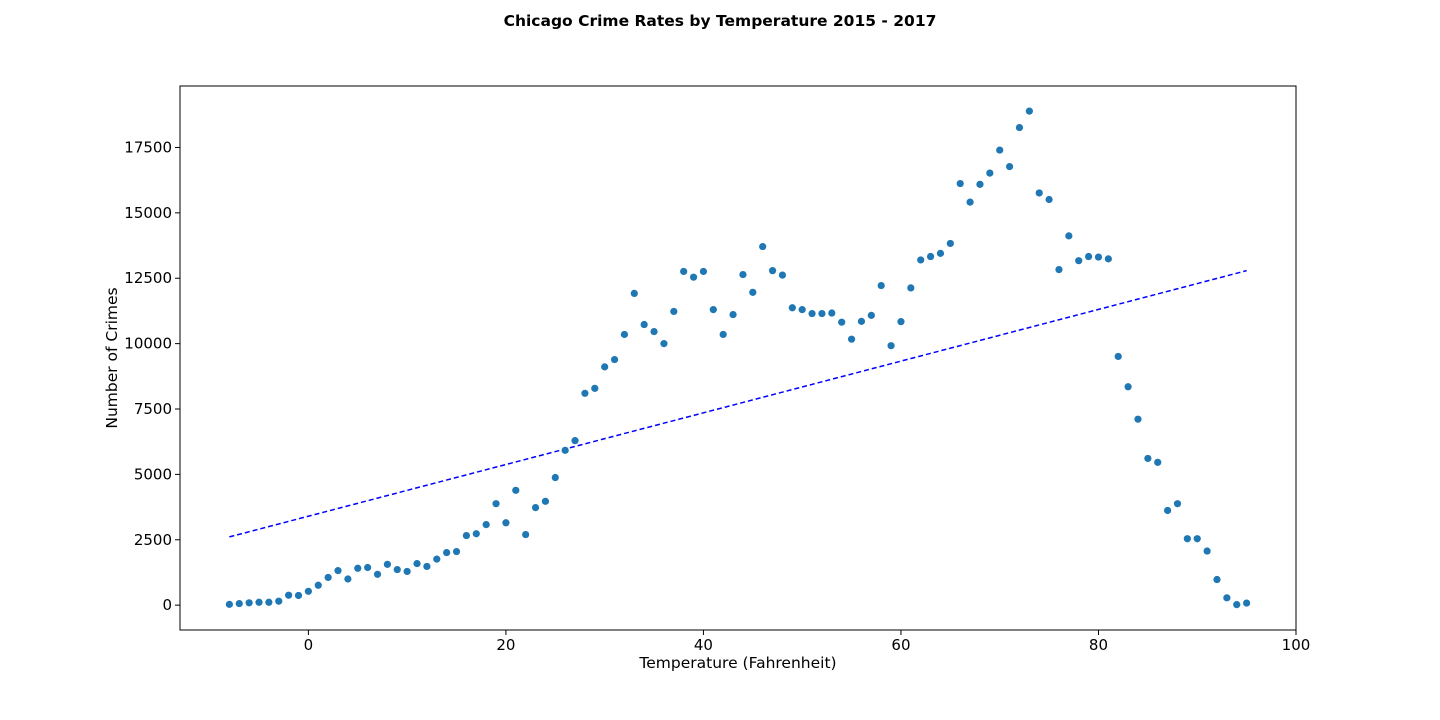 The image size is (1440, 720). Describe the element at coordinates (703, 645) in the screenshot. I see `x-tick-label: 40` at that location.